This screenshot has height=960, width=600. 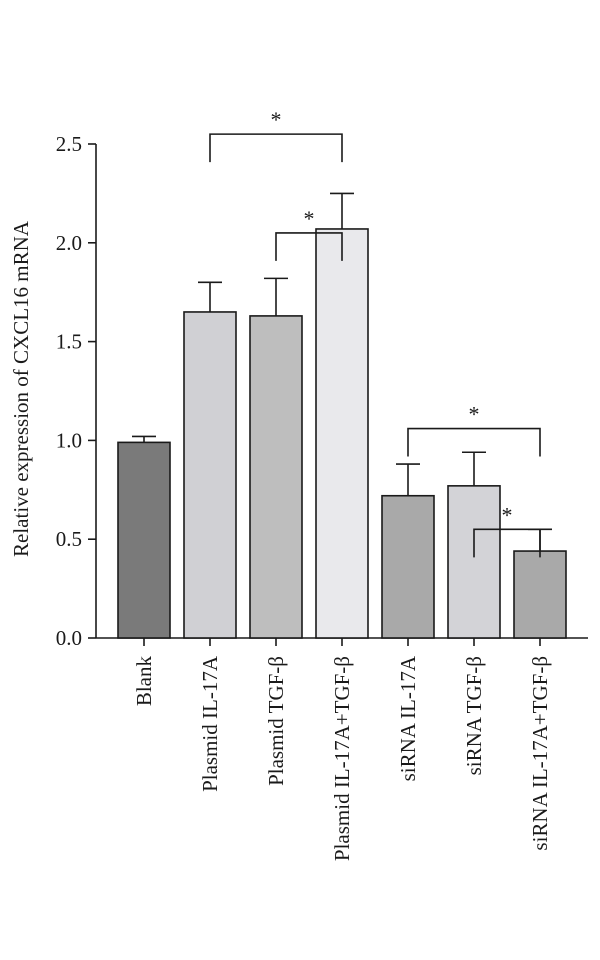 I want to click on x-category-label: Plasmid IL-17A, so click(x=210, y=723).